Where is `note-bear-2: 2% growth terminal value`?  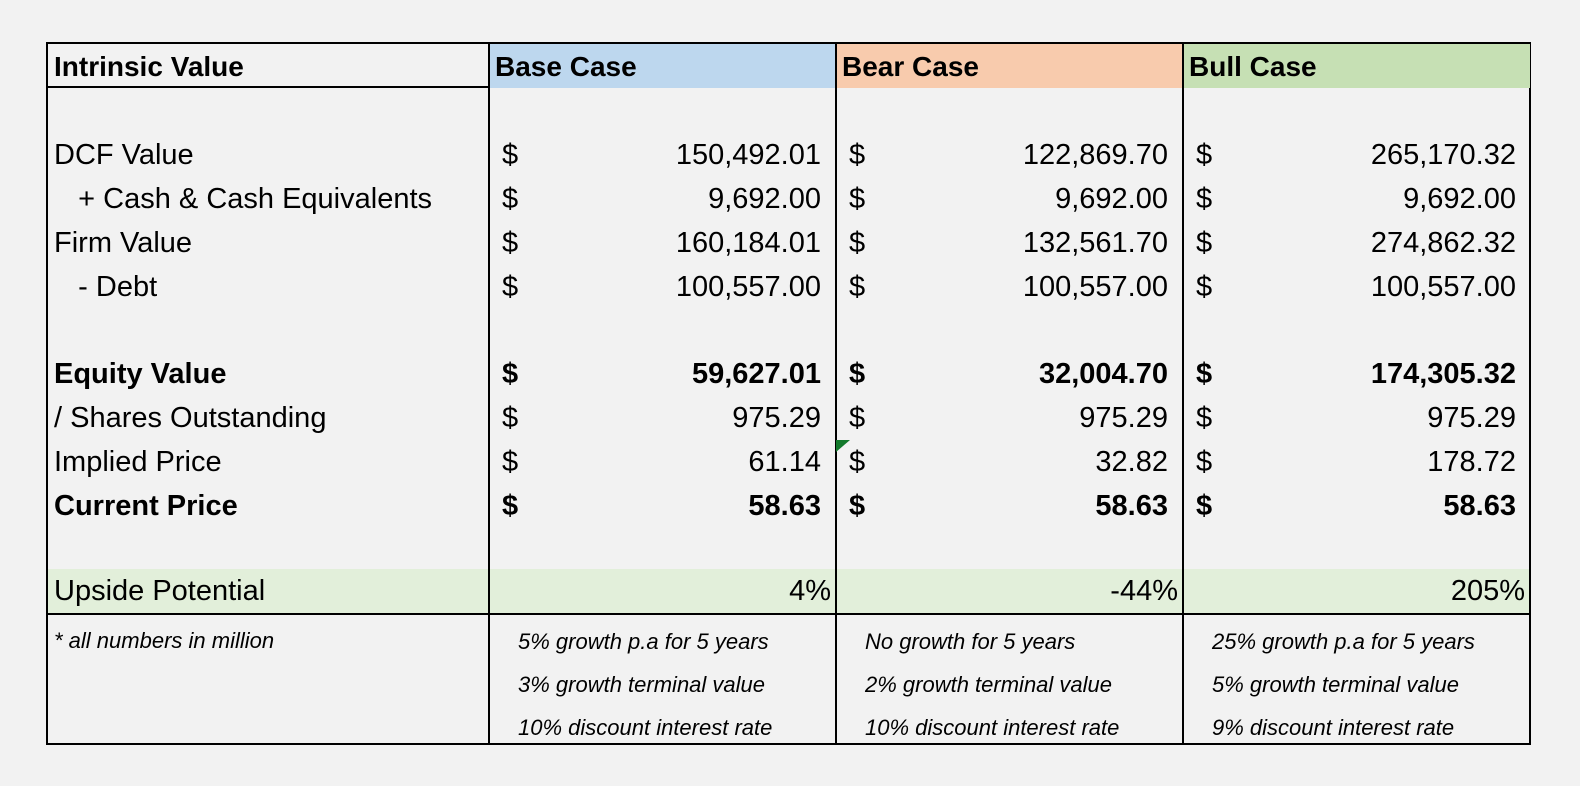
note-bear-2: 2% growth terminal value is located at coordinates (989, 684).